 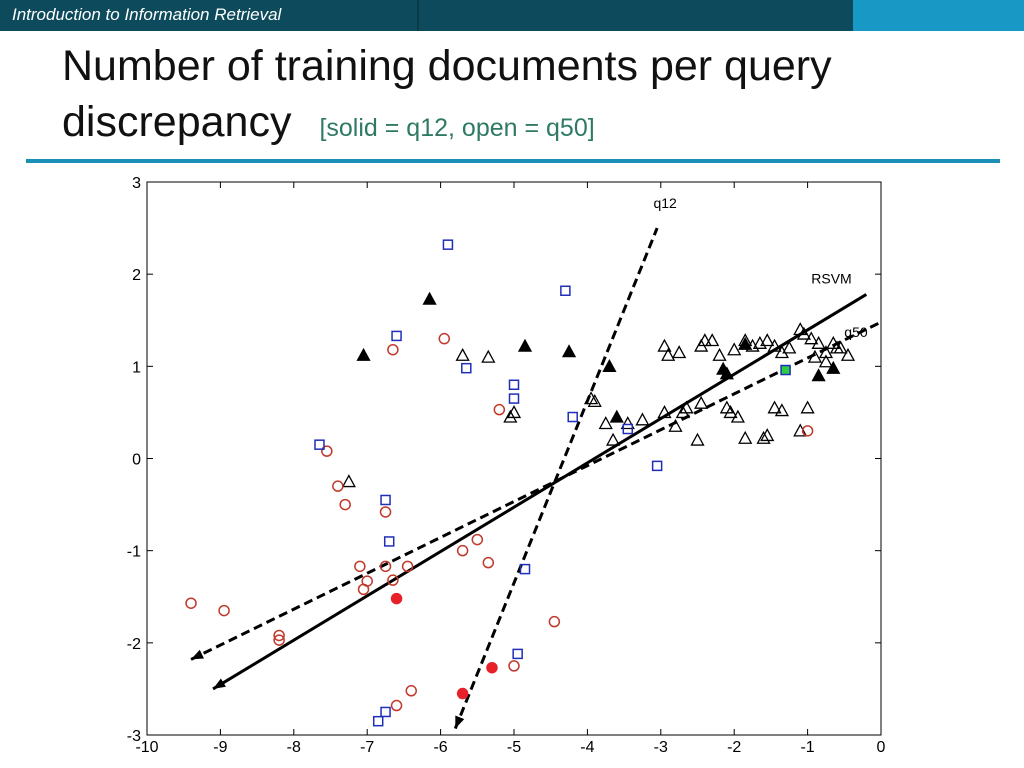 I want to click on y-tick-label: -2, so click(x=134, y=644).